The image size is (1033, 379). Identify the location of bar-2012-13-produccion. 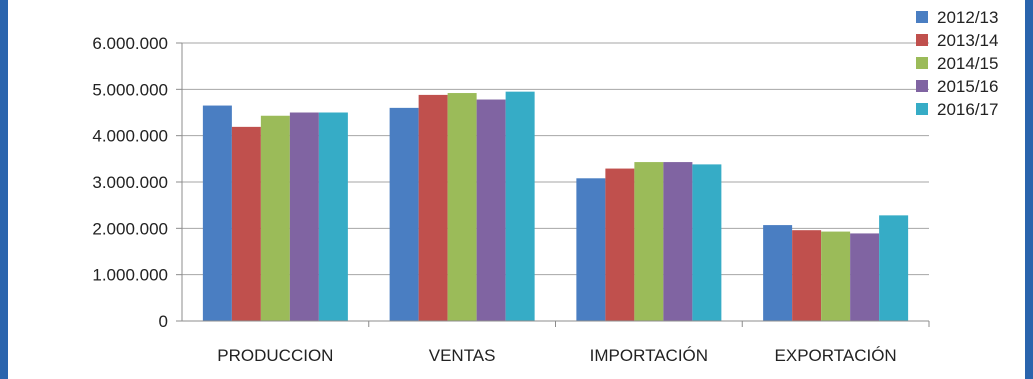
(217, 213).